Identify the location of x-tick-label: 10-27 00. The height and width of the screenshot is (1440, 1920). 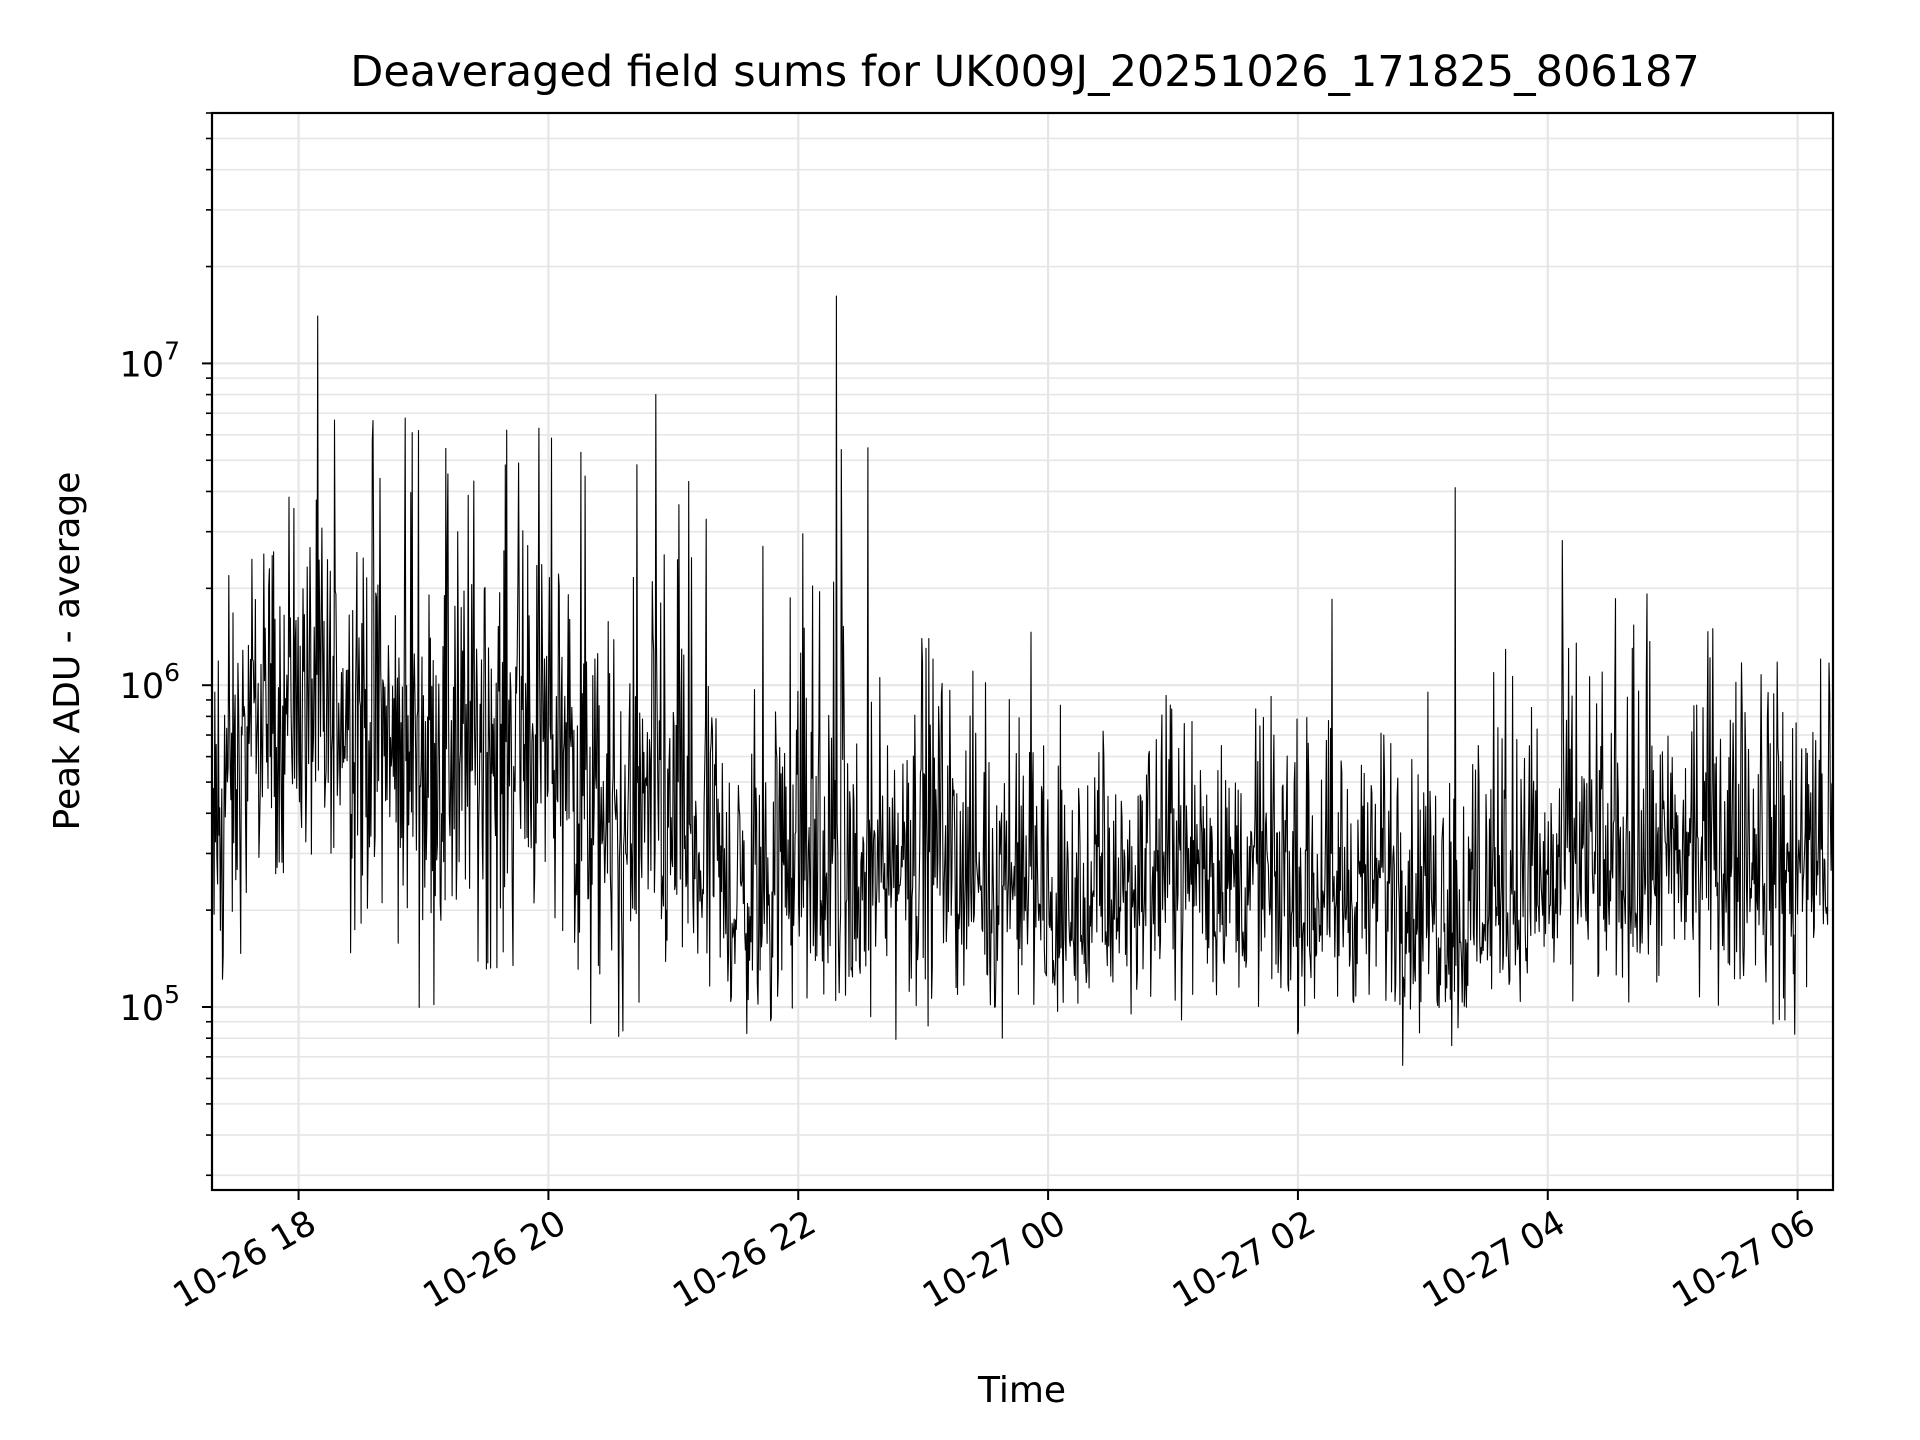
(994, 1259).